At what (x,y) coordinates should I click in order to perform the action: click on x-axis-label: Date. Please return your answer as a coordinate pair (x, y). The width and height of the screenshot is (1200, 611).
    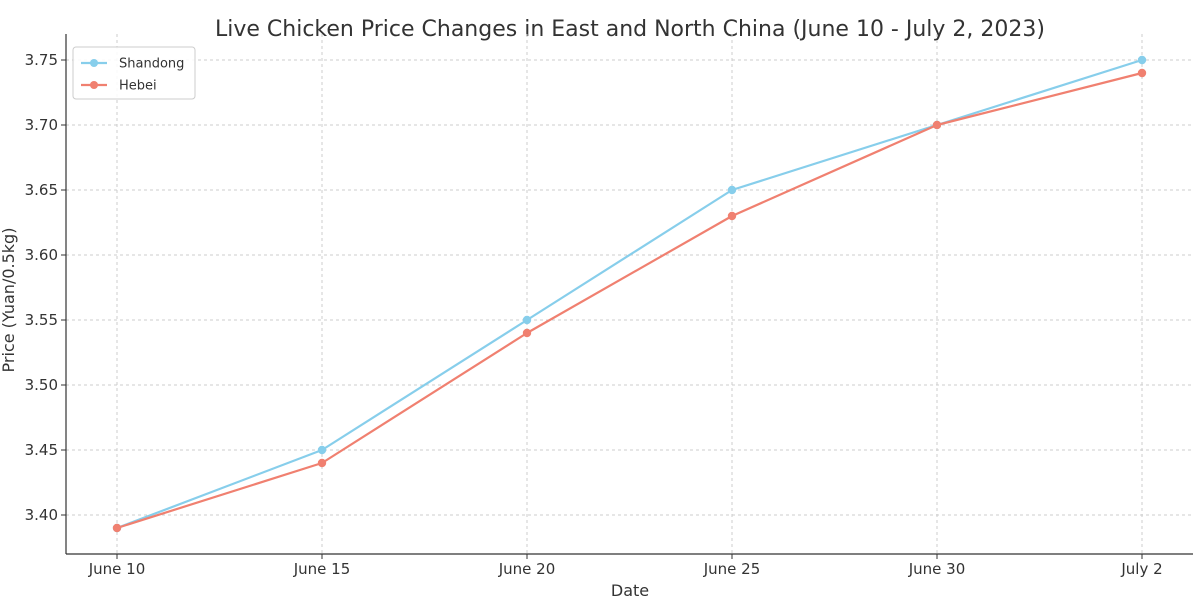
    Looking at the image, I should click on (630, 590).